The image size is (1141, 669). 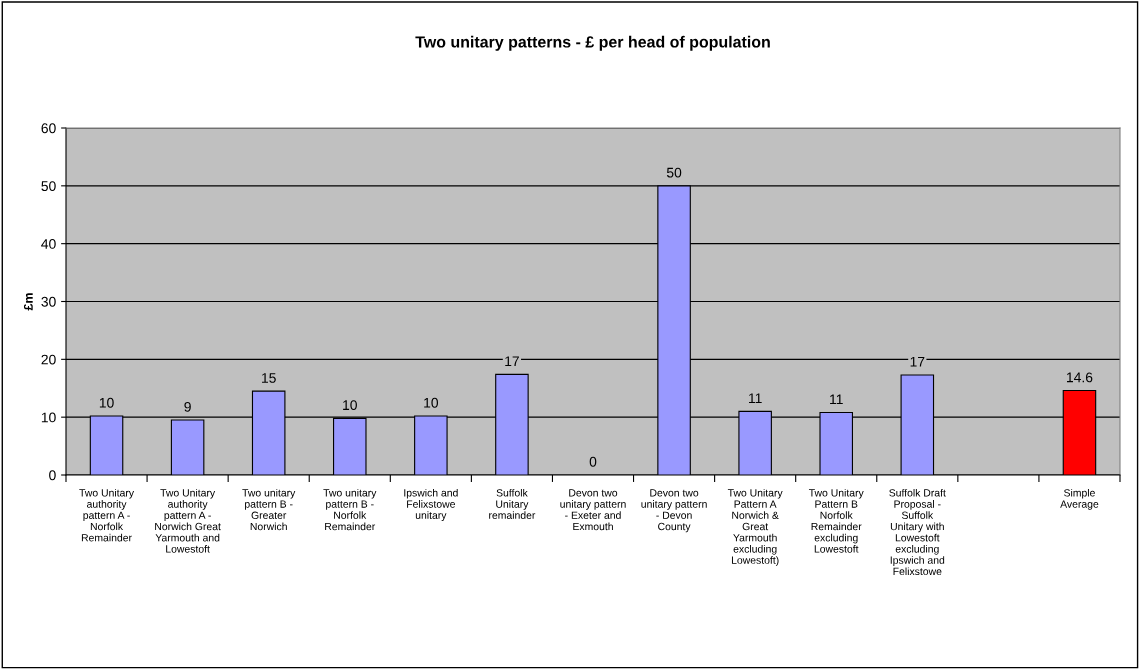 What do you see at coordinates (755, 527) in the screenshot?
I see `x-tick-label: Two Unitary Pattern A Norwich & Great Yarmouth excluding Lowestoft)` at bounding box center [755, 527].